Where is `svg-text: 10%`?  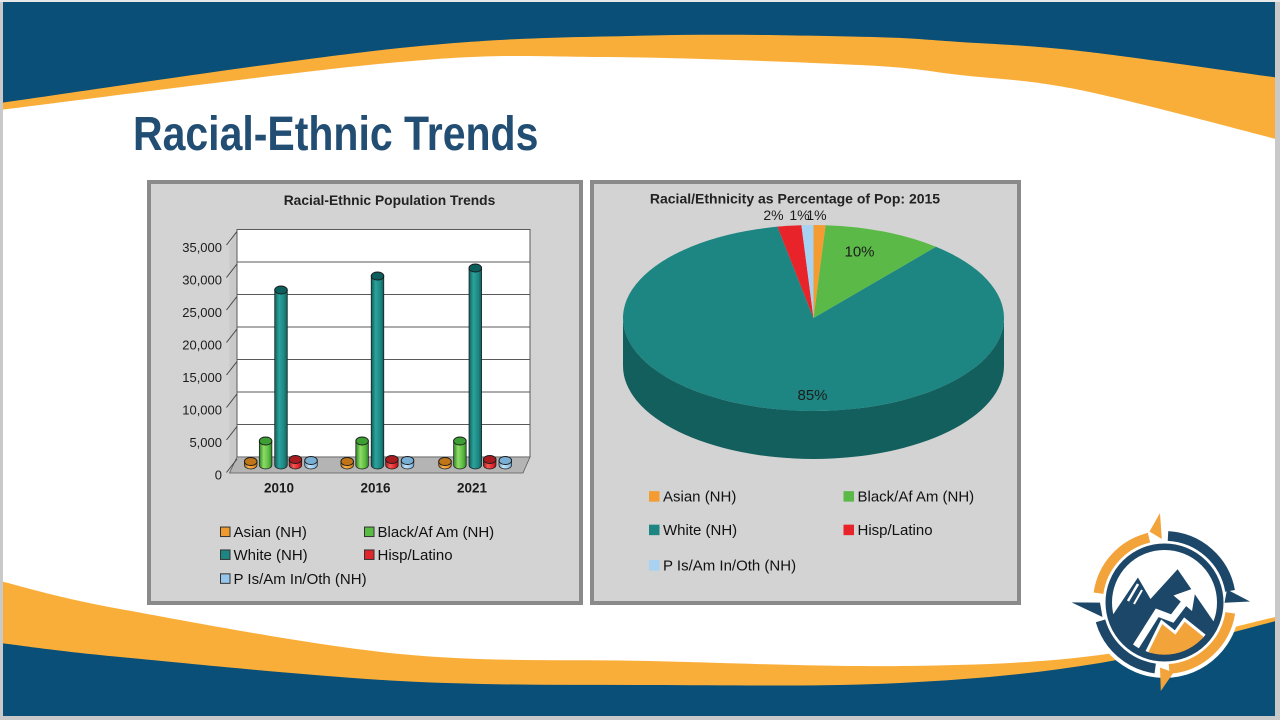 svg-text: 10% is located at coordinates (859, 252).